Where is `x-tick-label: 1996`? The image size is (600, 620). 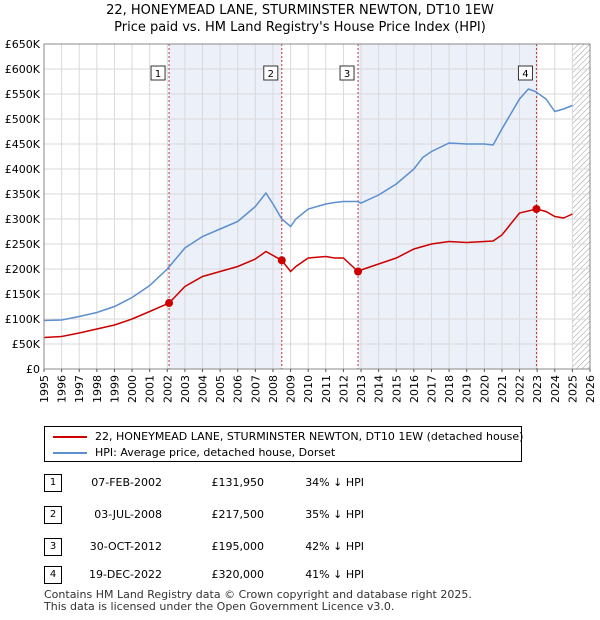
x-tick-label: 1996 is located at coordinates (62, 389).